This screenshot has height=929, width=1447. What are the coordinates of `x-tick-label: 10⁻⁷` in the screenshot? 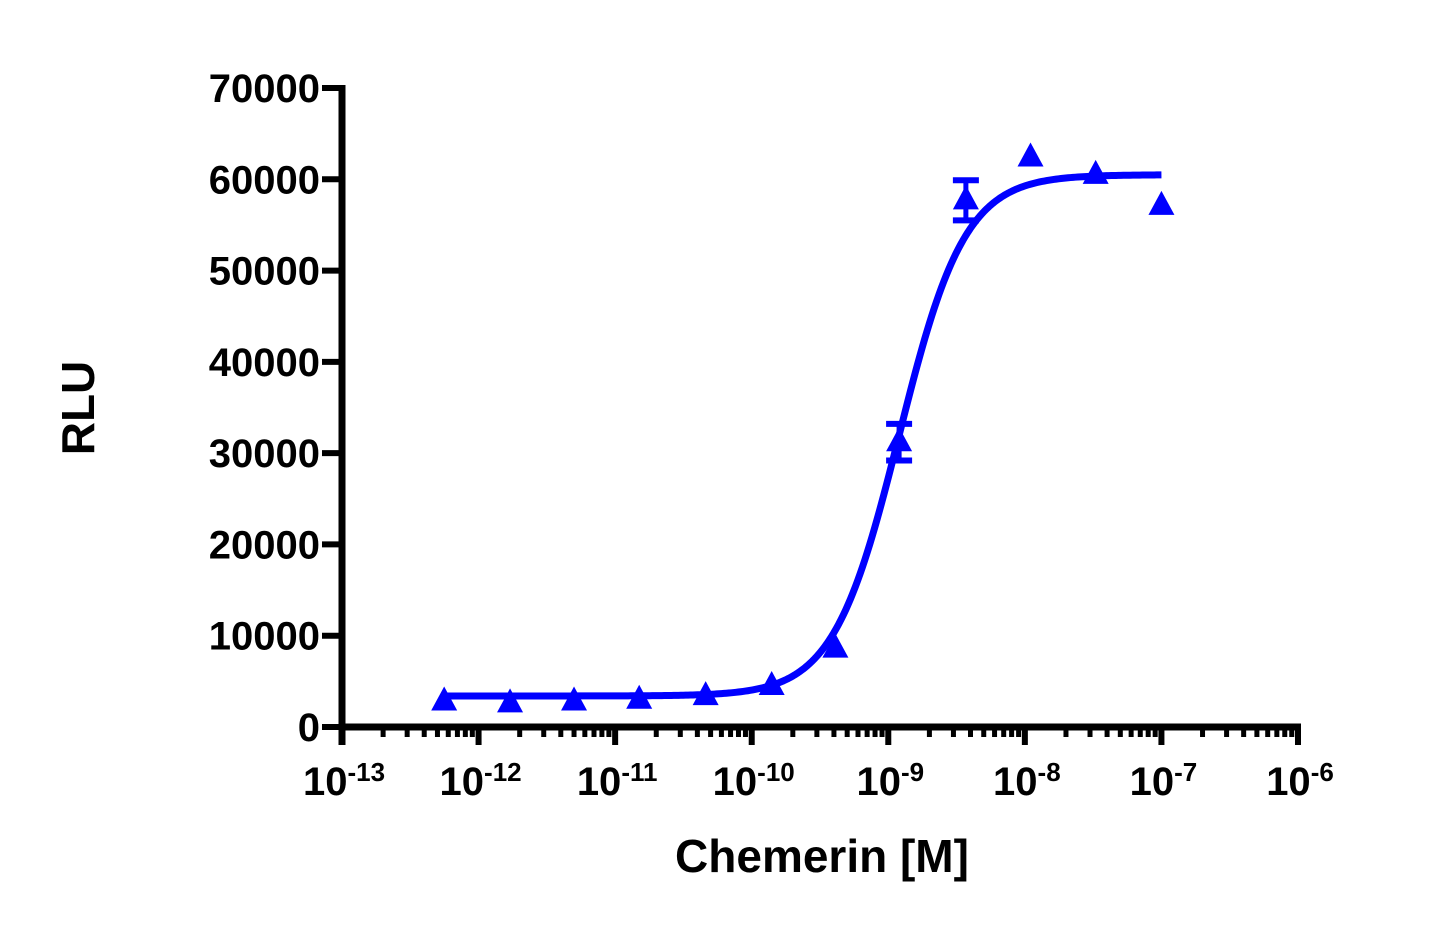 It's located at (1164, 780).